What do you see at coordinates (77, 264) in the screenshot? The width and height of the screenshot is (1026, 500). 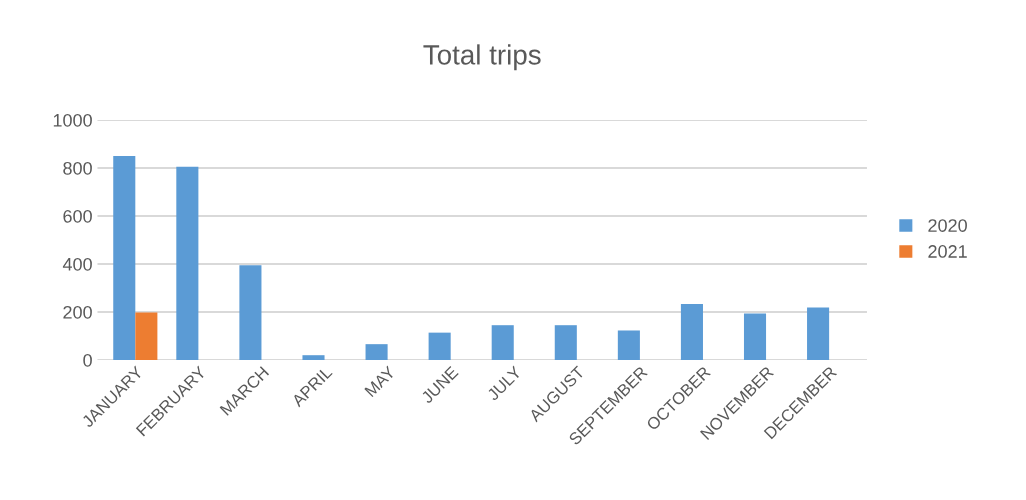 I see `y-tick-label: 400` at bounding box center [77, 264].